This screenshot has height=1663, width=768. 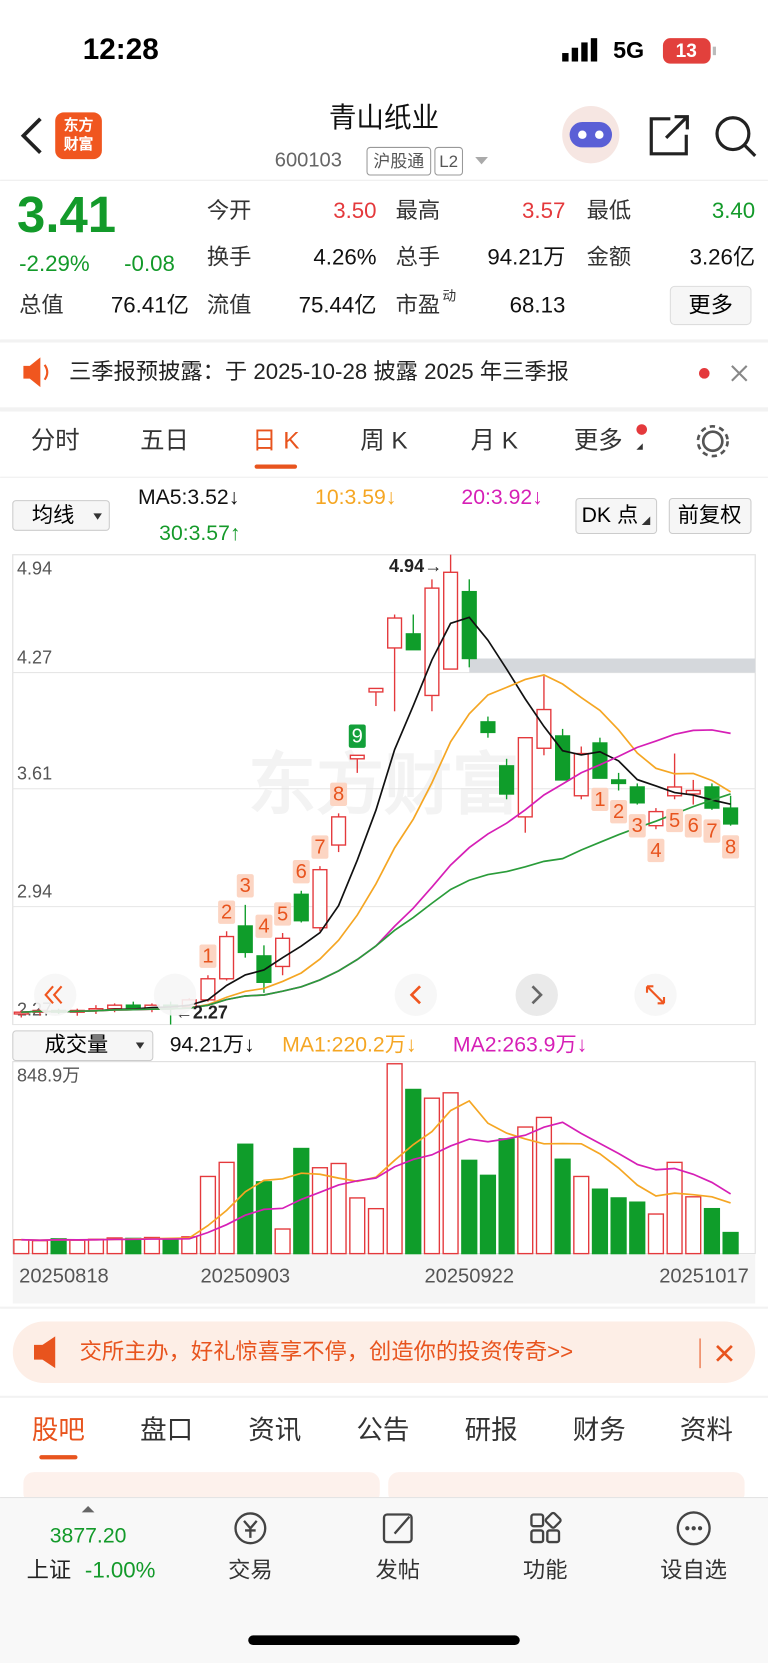 I want to click on stock-code: 600103, so click(x=308, y=161).